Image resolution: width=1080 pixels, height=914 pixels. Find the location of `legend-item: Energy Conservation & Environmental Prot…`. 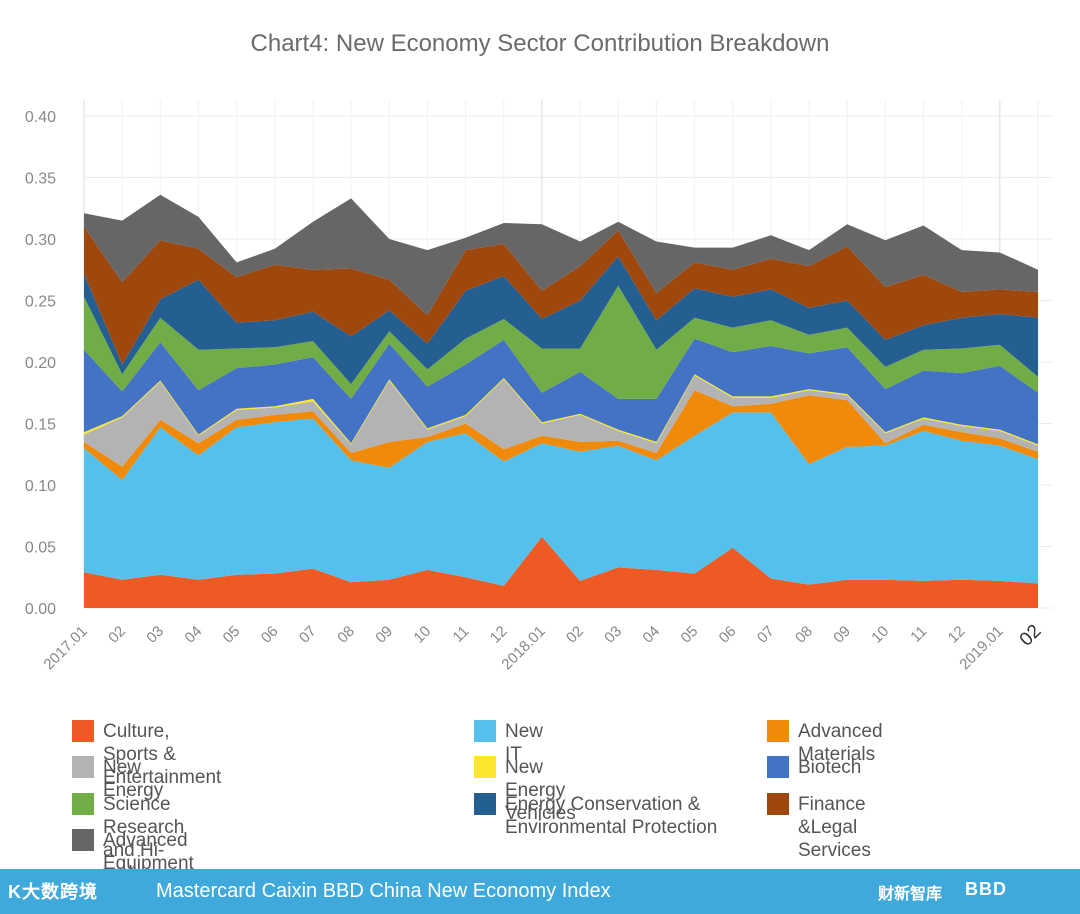

legend-item: Energy Conservation & Environmental Prot… is located at coordinates (604, 816).